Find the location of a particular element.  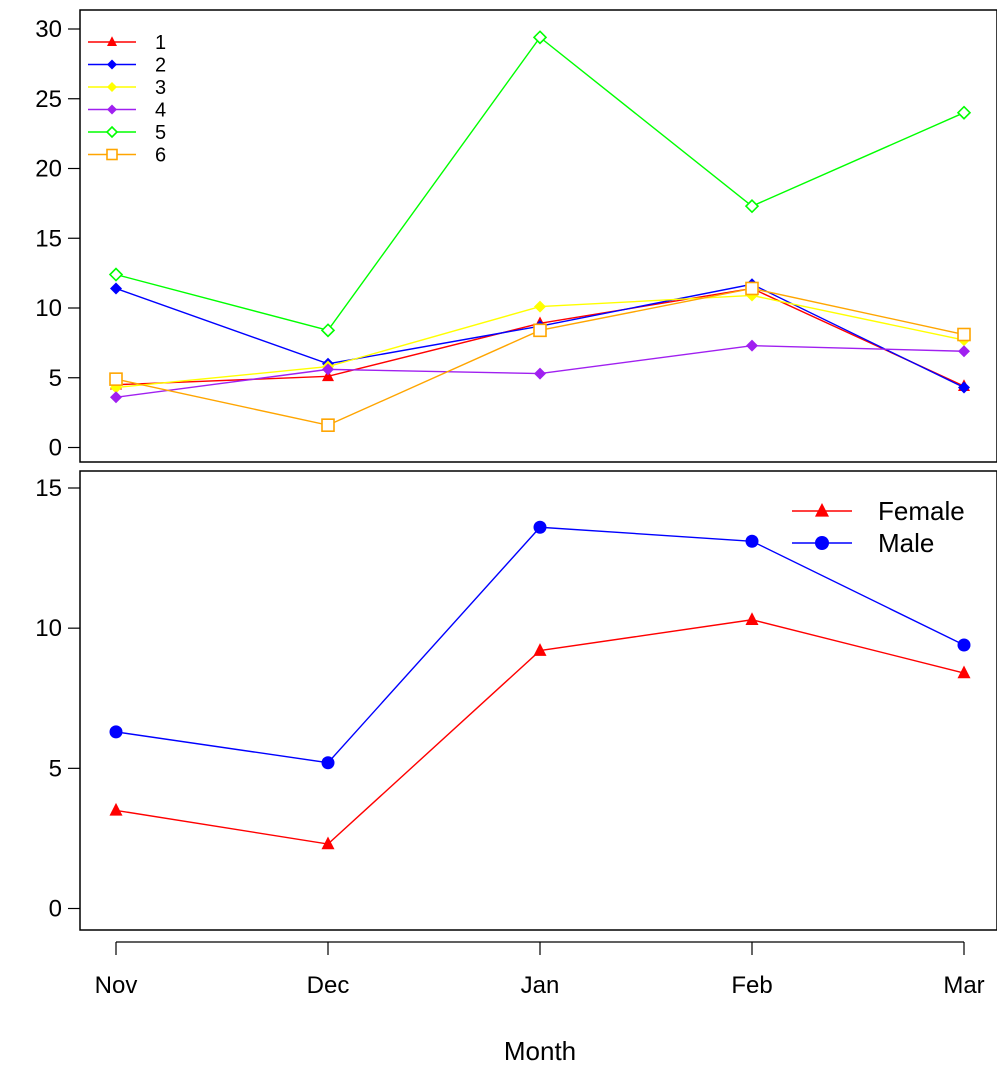

x-tick-label: Dec is located at coordinates (328, 985).